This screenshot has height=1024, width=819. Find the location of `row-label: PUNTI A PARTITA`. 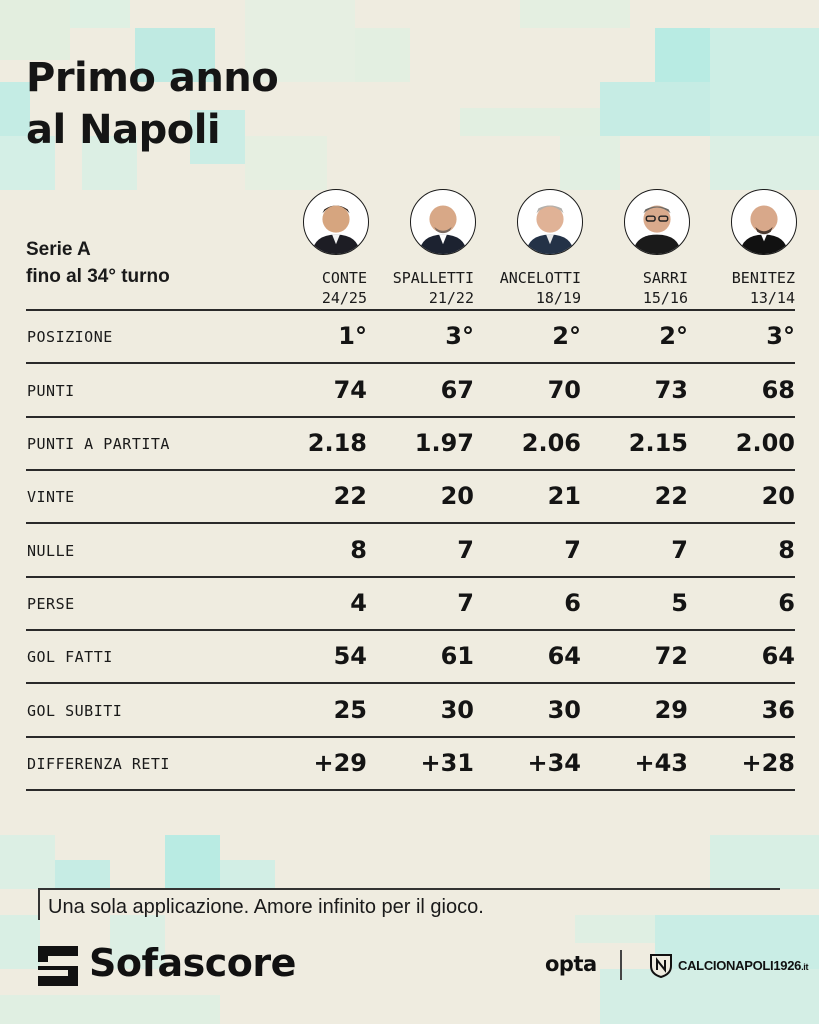

row-label: PUNTI A PARTITA is located at coordinates (98, 444).